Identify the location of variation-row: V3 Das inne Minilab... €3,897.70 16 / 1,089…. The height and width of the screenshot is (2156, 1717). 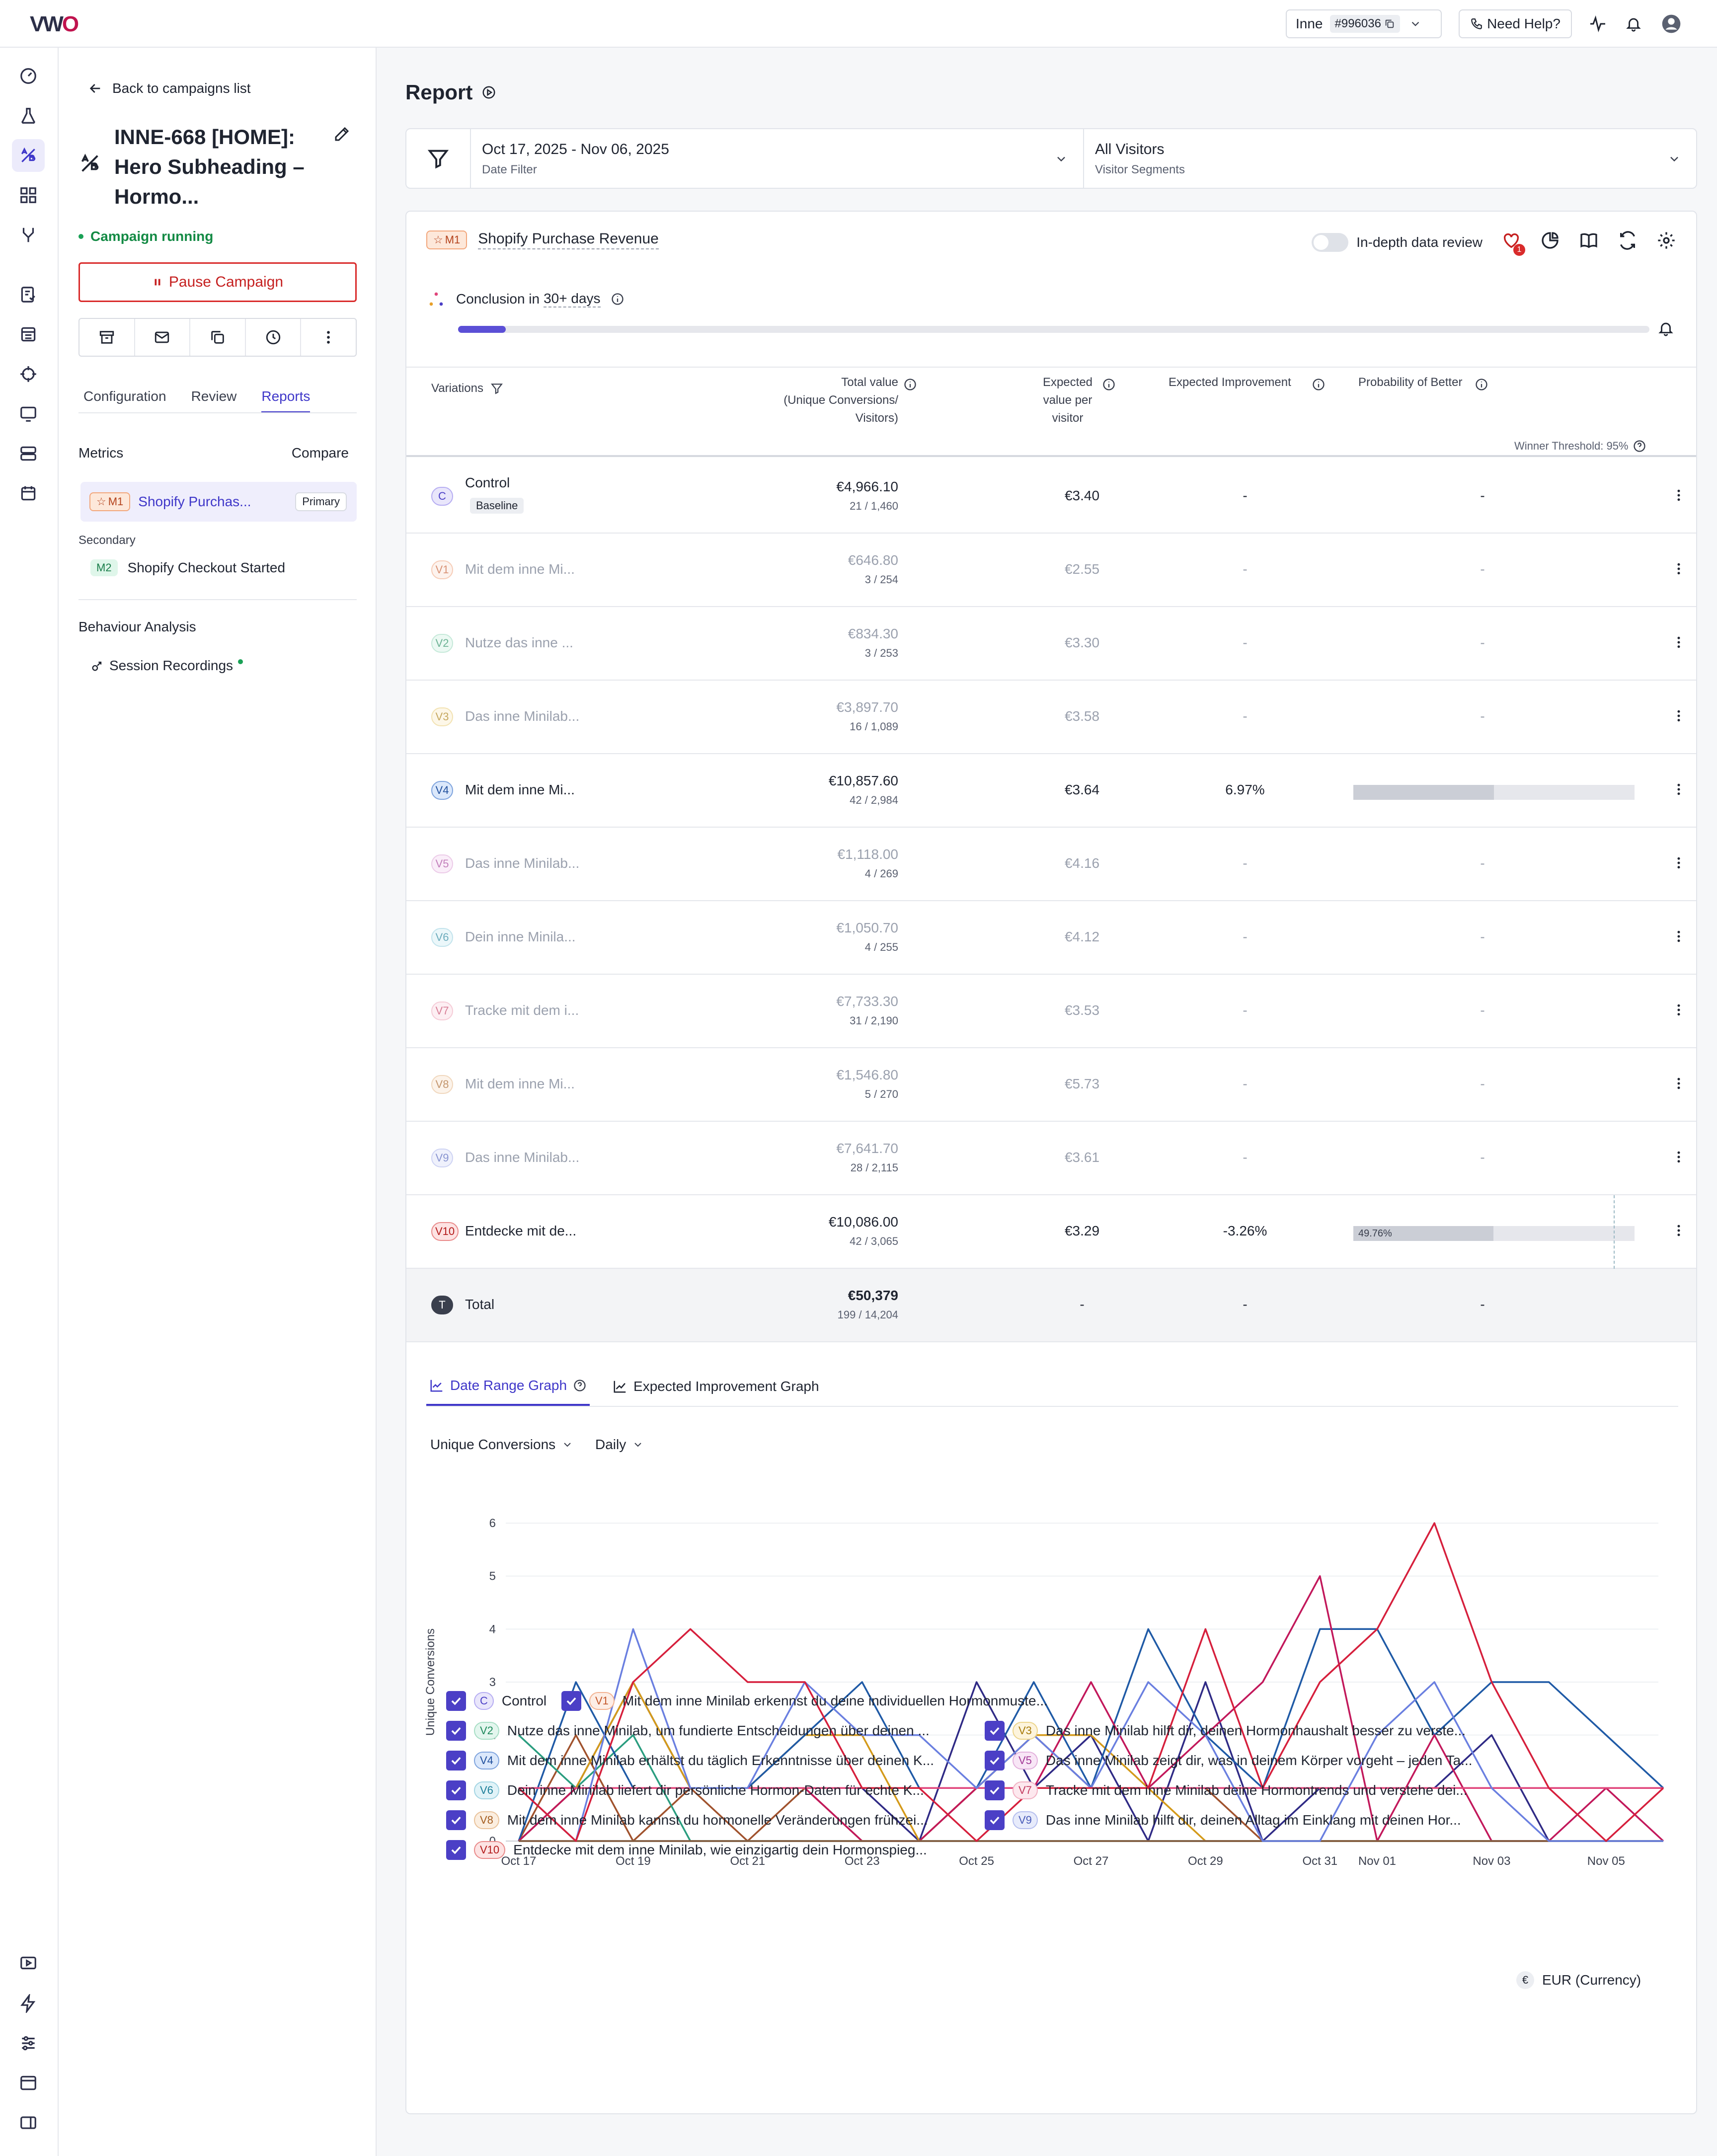
(1051, 718).